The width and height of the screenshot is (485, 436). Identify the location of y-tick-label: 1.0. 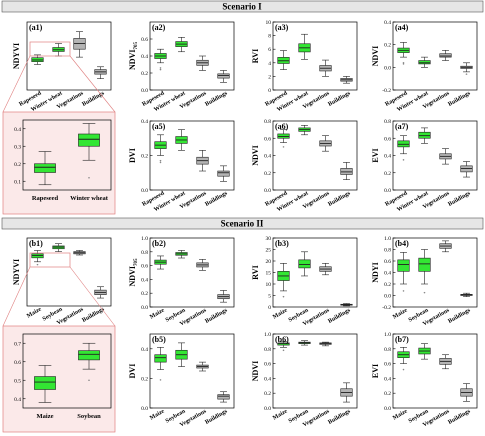
(267, 335).